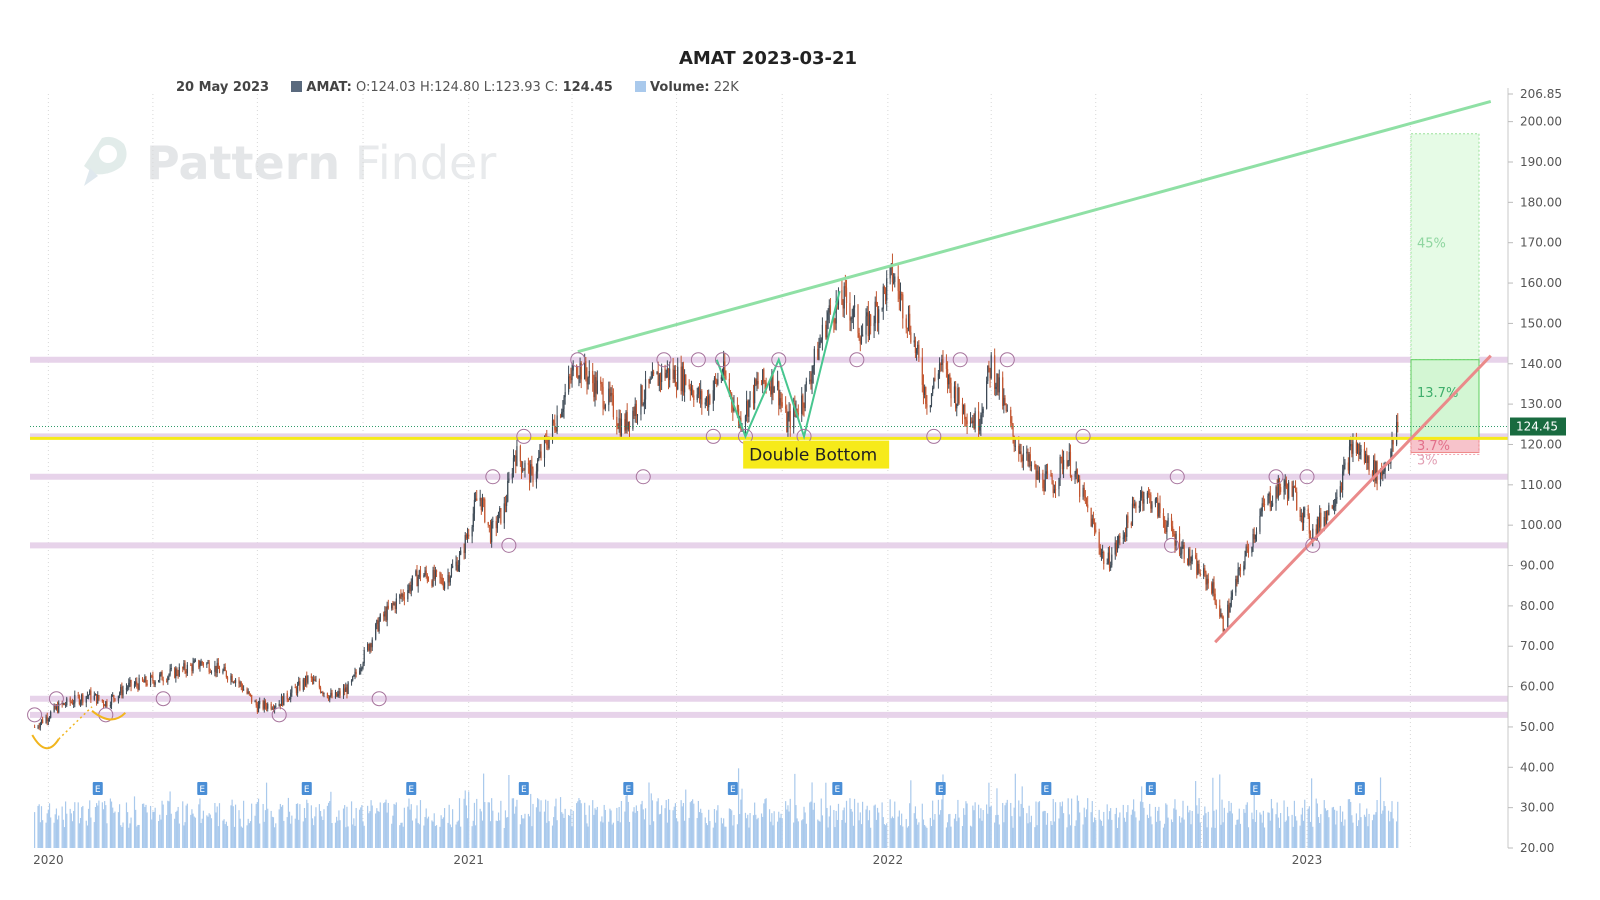 Image resolution: width=1600 pixels, height=900 pixels. Describe the element at coordinates (411, 790) in the screenshot. I see `earnings-marker-letter: E` at that location.